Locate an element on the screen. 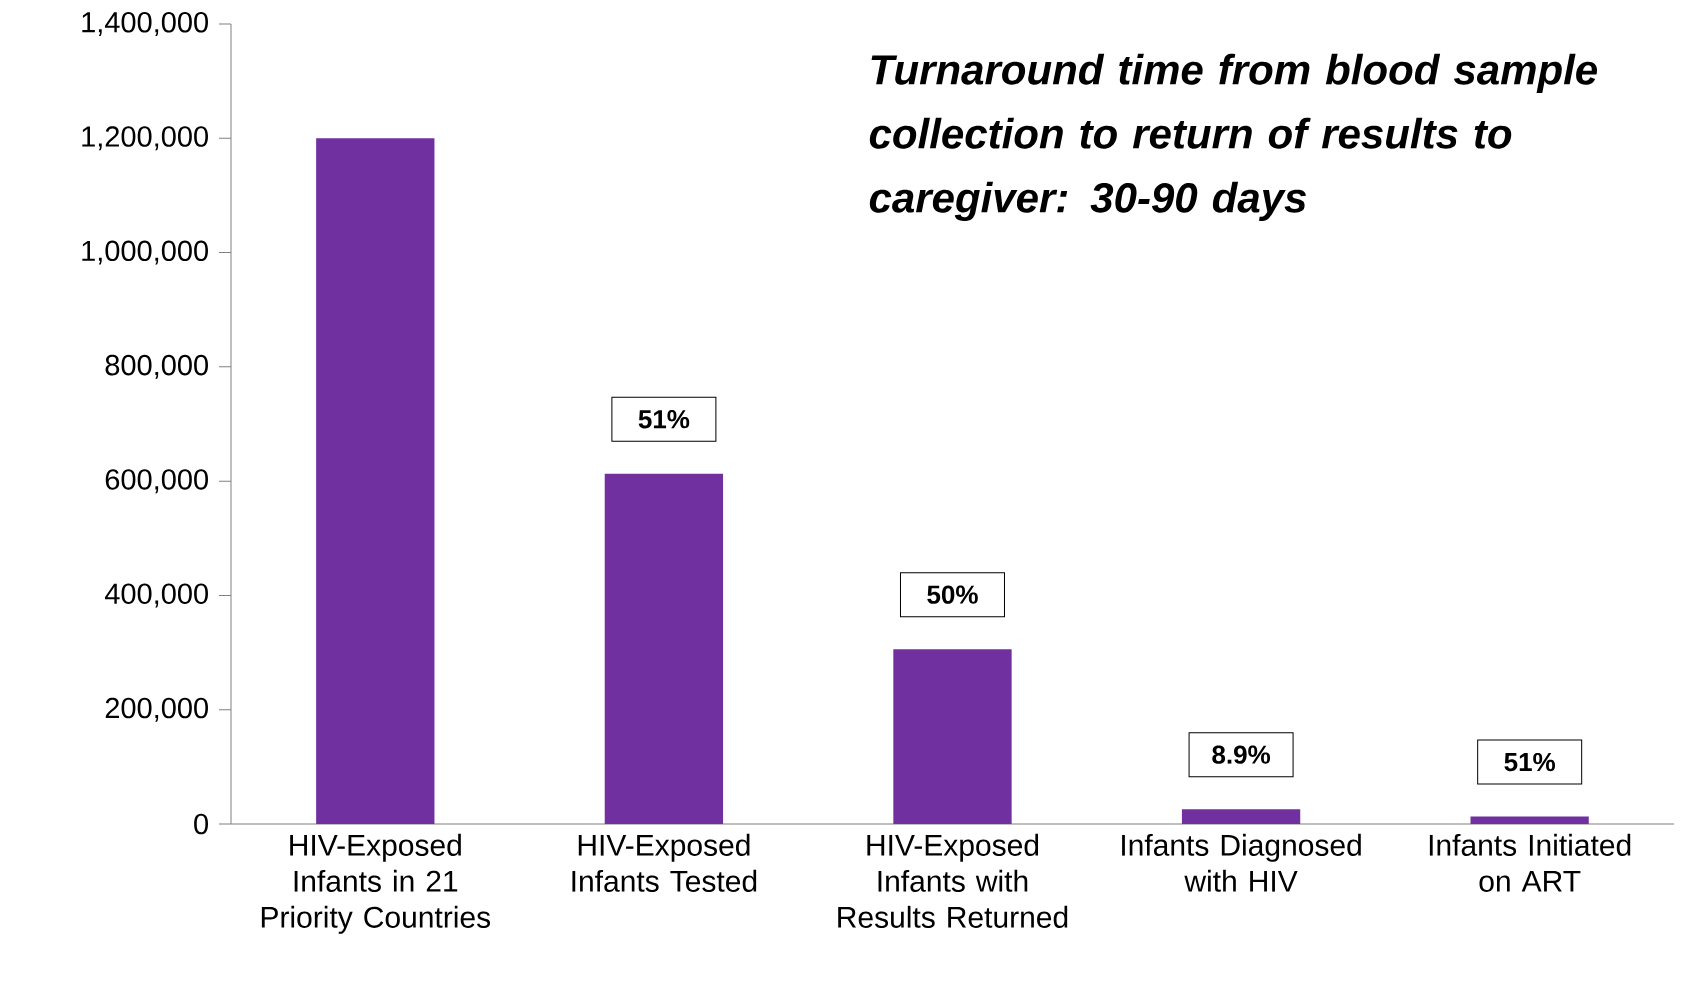 The height and width of the screenshot is (985, 1683). y-tick-label: 1,200,000 is located at coordinates (145, 138).